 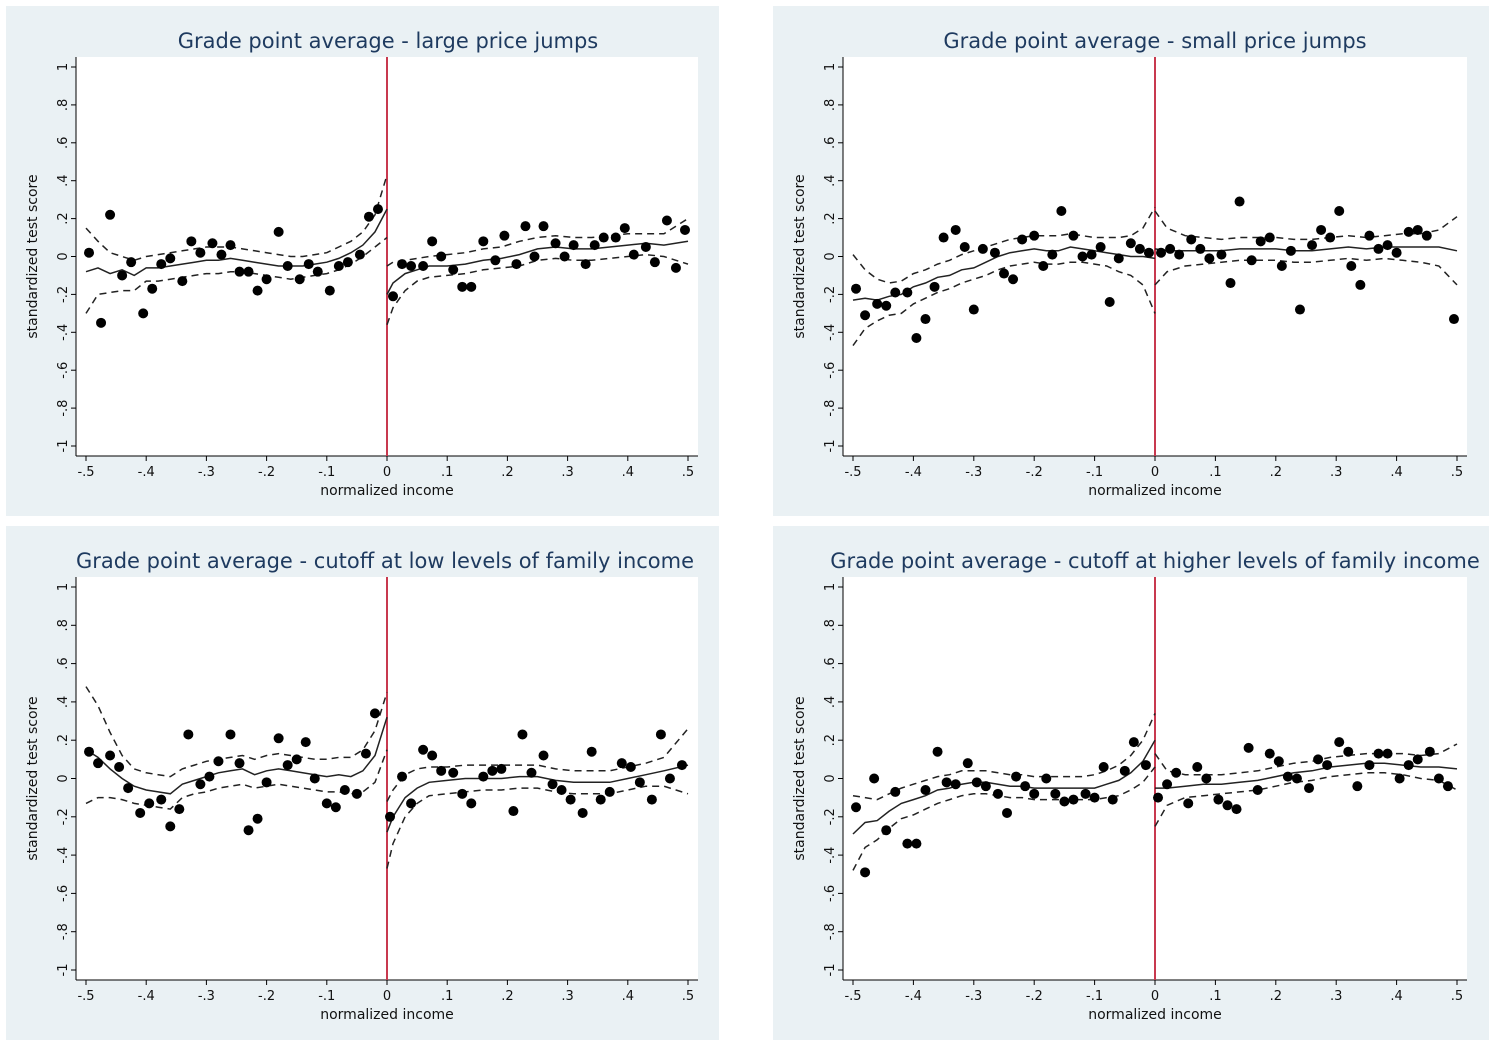 I want to click on chart-4-y-tick-label: 0, so click(x=830, y=778).